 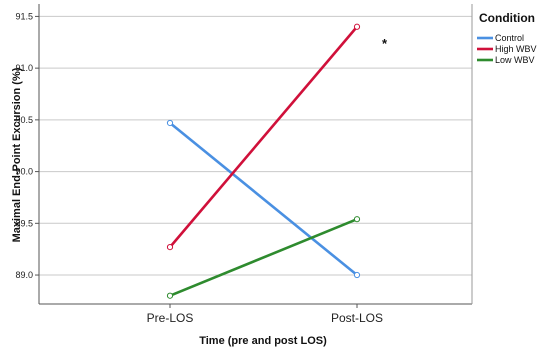 What do you see at coordinates (24, 172) in the screenshot?
I see `y-tick-label: 90.0` at bounding box center [24, 172].